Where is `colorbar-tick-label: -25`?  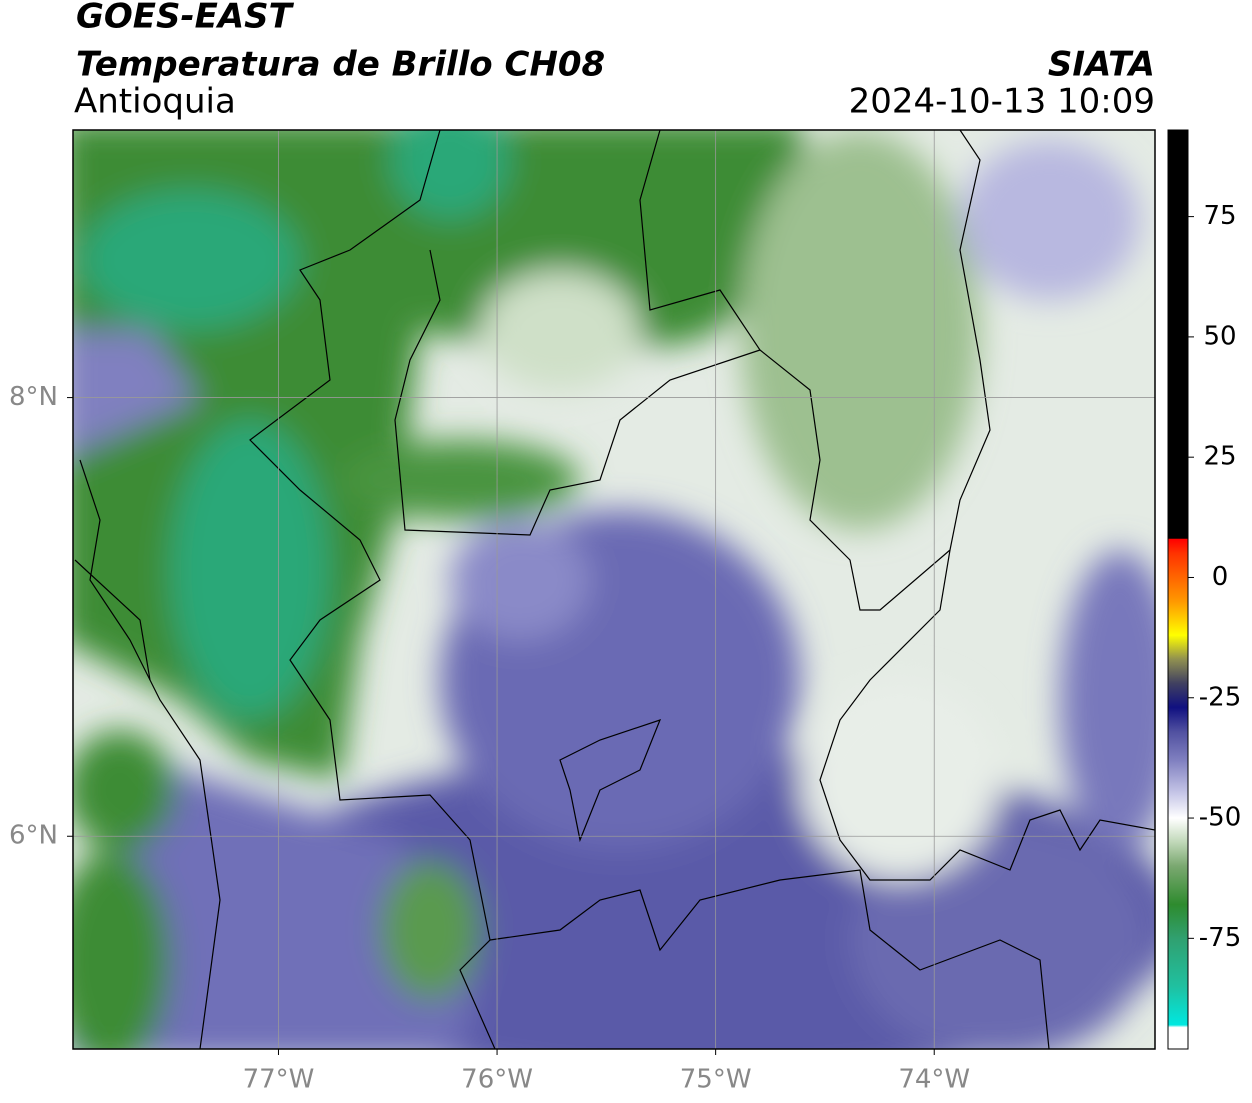
colorbar-tick-label: -25 is located at coordinates (1220, 697).